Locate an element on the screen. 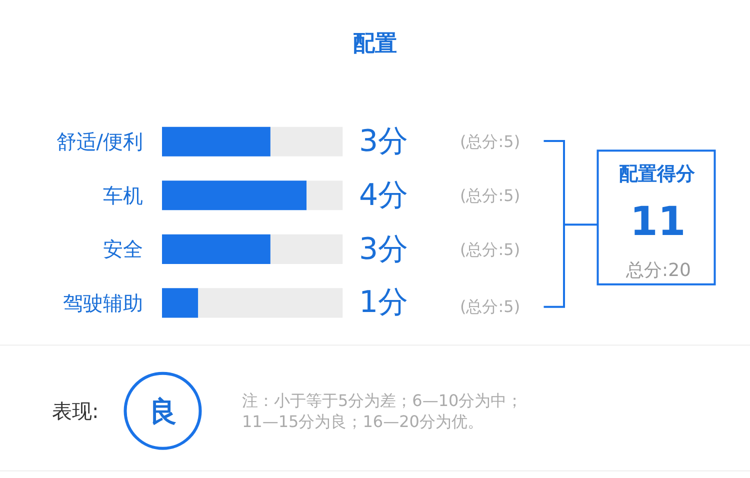  data-label: 1分 is located at coordinates (383, 302).